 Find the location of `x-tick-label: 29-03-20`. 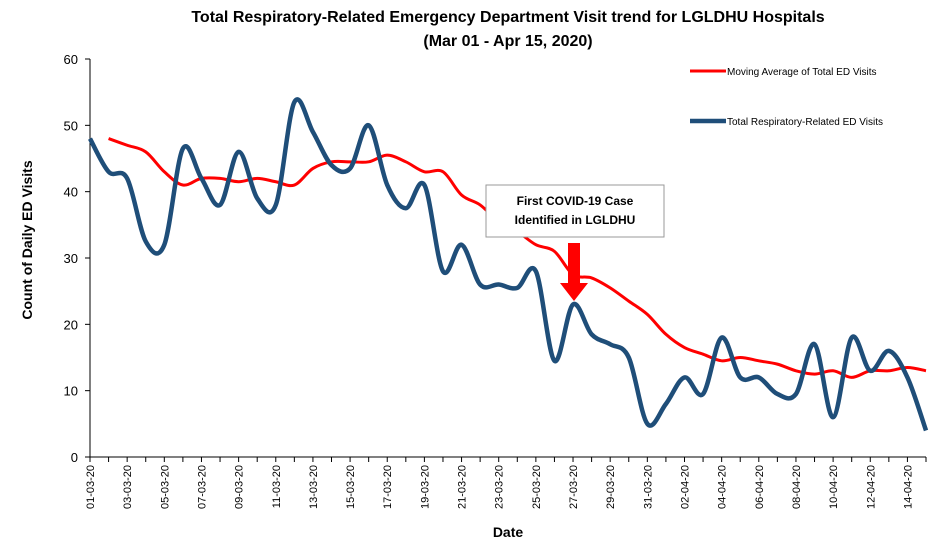

x-tick-label: 29-03-20 is located at coordinates (611, 487).